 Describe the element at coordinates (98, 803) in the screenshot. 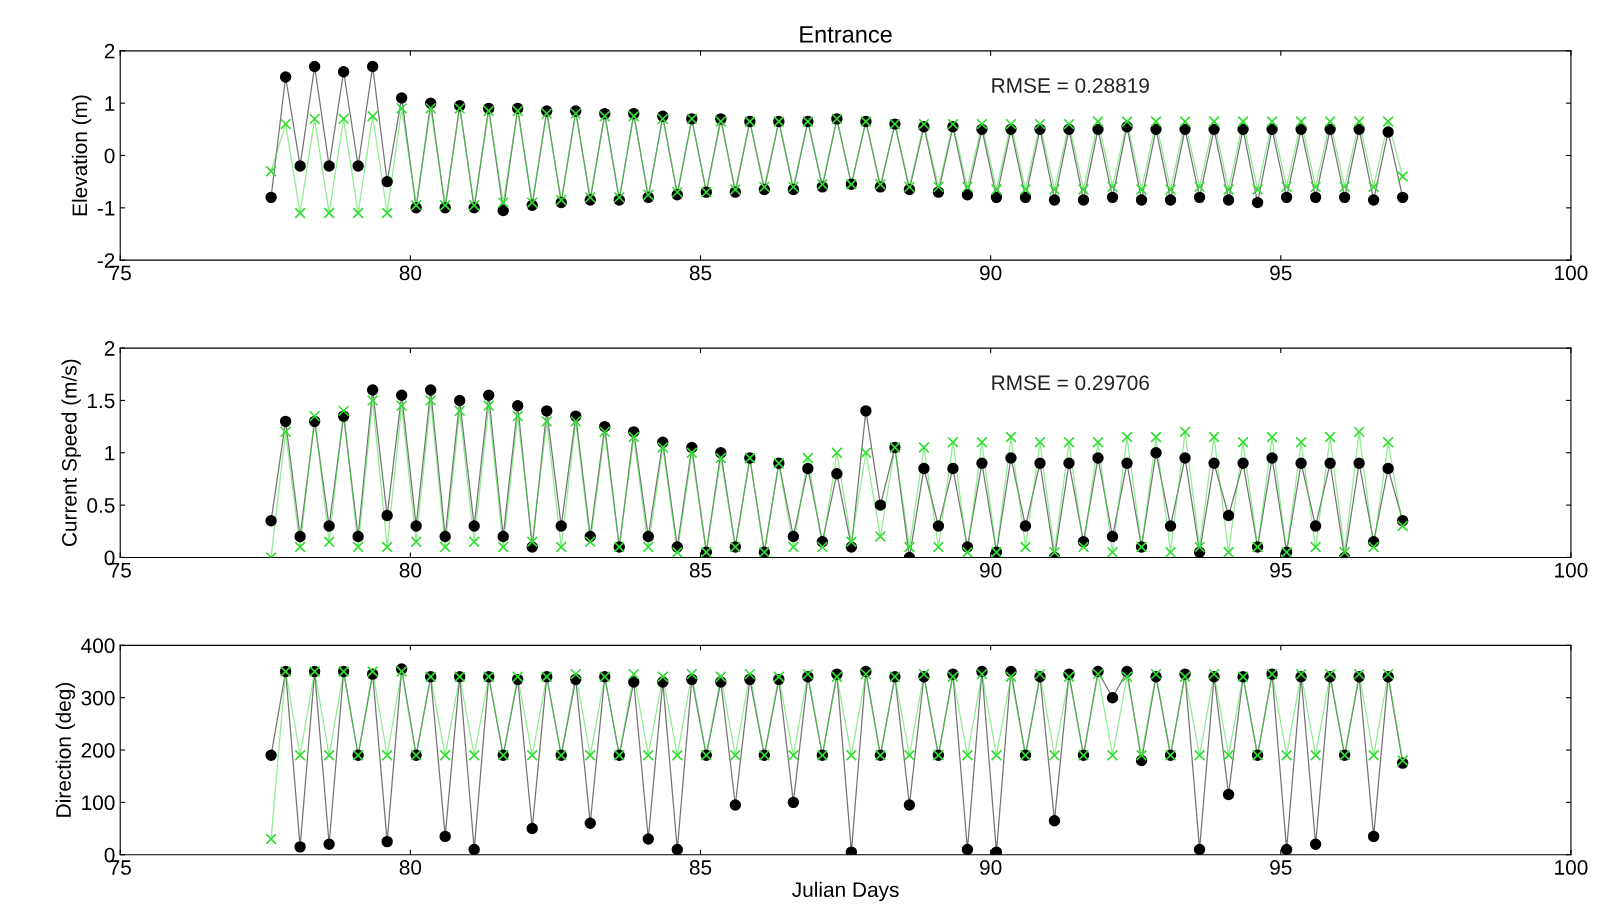

I see `y-tick-label: 100` at that location.